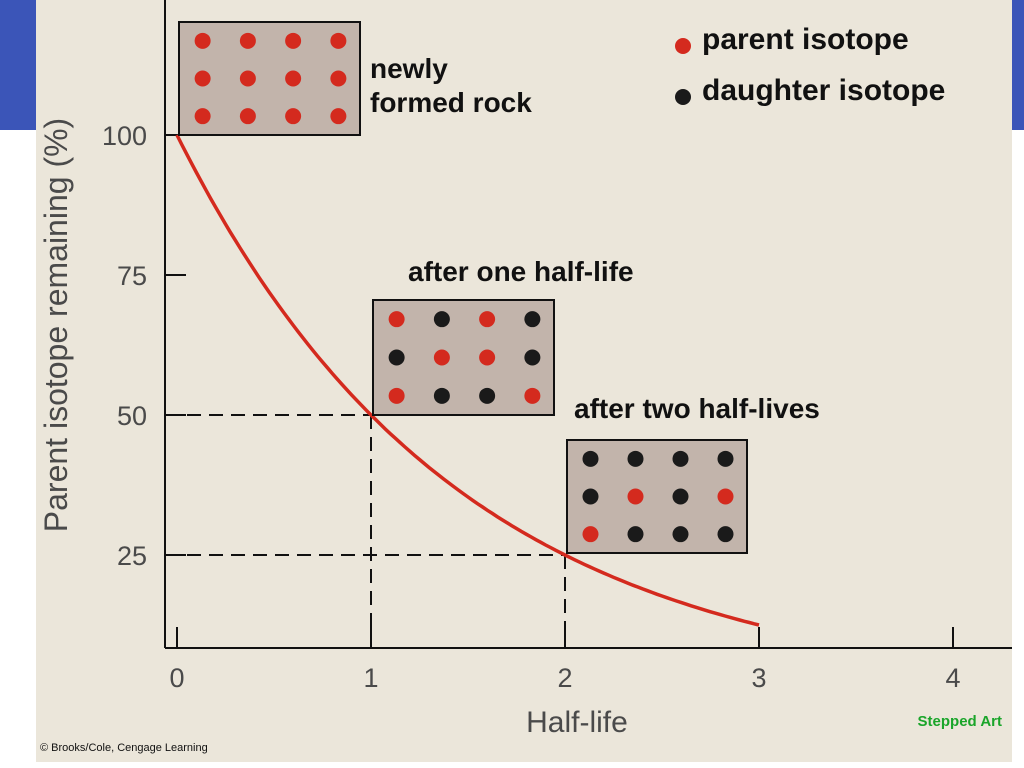  What do you see at coordinates (124, 136) in the screenshot?
I see `y-tick-label: 100` at bounding box center [124, 136].